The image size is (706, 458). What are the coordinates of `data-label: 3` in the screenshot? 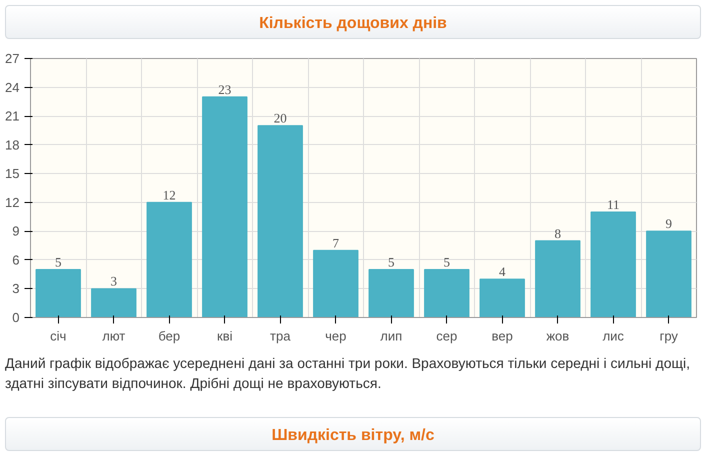 It's located at (113, 281).